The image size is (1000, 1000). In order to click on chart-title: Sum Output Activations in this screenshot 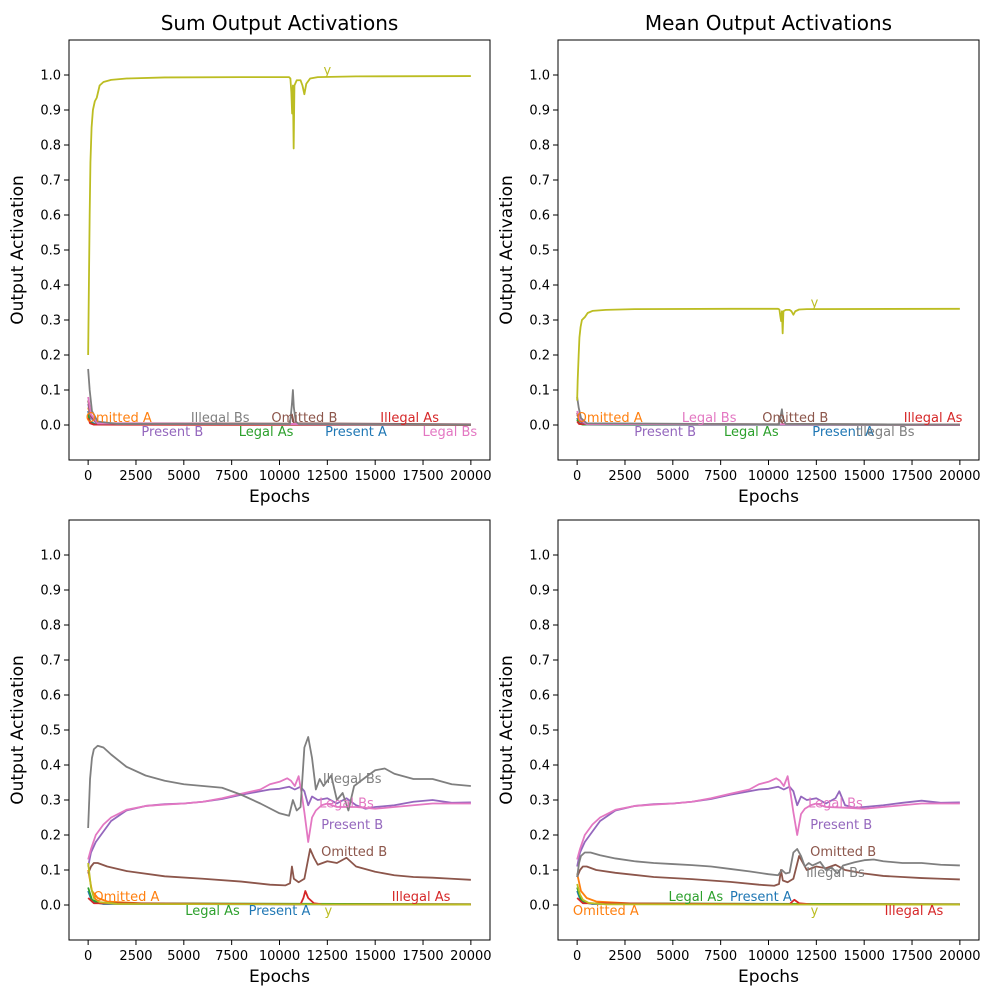, I will do `click(280, 23)`.